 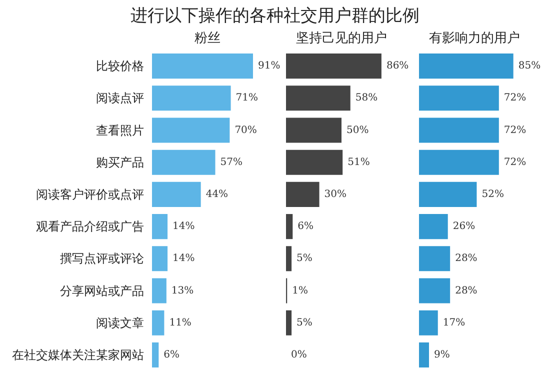 What do you see at coordinates (442, 354) in the screenshot?
I see `data-label: 9%` at bounding box center [442, 354].